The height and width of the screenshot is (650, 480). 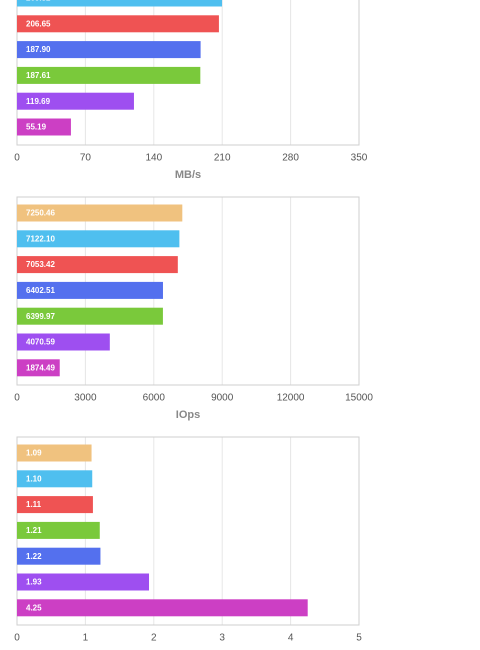 What do you see at coordinates (40, 342) in the screenshot?
I see `value-label: 4070.59` at bounding box center [40, 342].